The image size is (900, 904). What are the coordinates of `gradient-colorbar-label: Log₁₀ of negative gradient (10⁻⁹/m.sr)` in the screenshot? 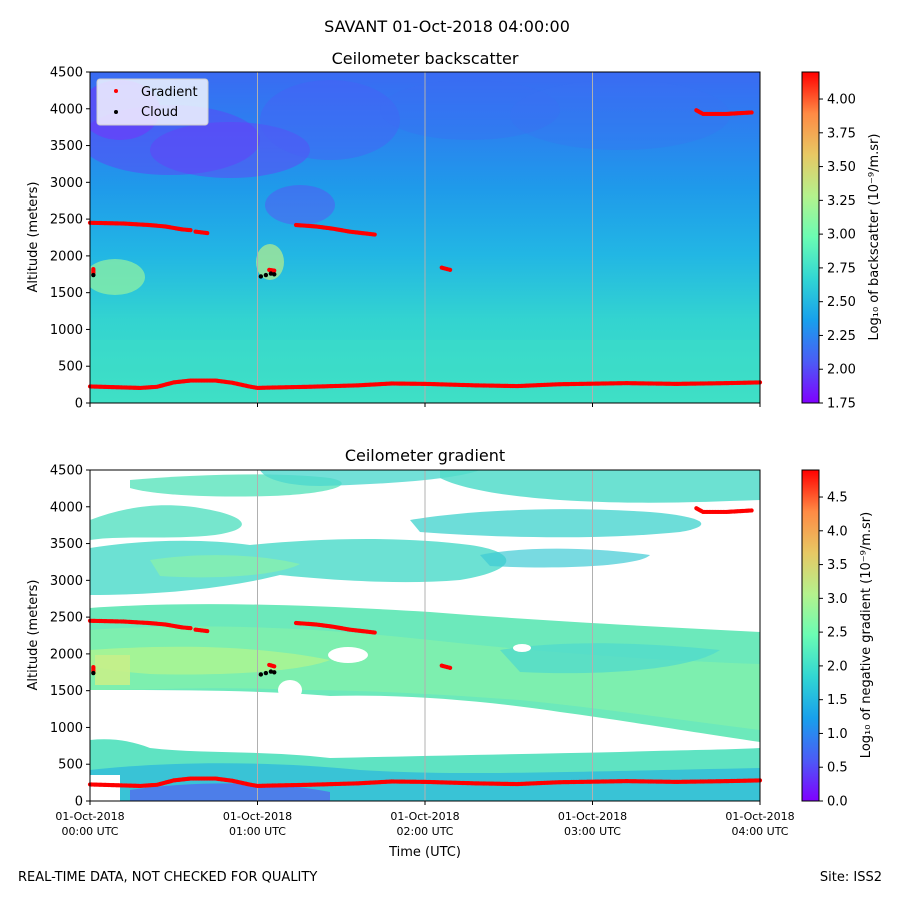 It's located at (866, 635).